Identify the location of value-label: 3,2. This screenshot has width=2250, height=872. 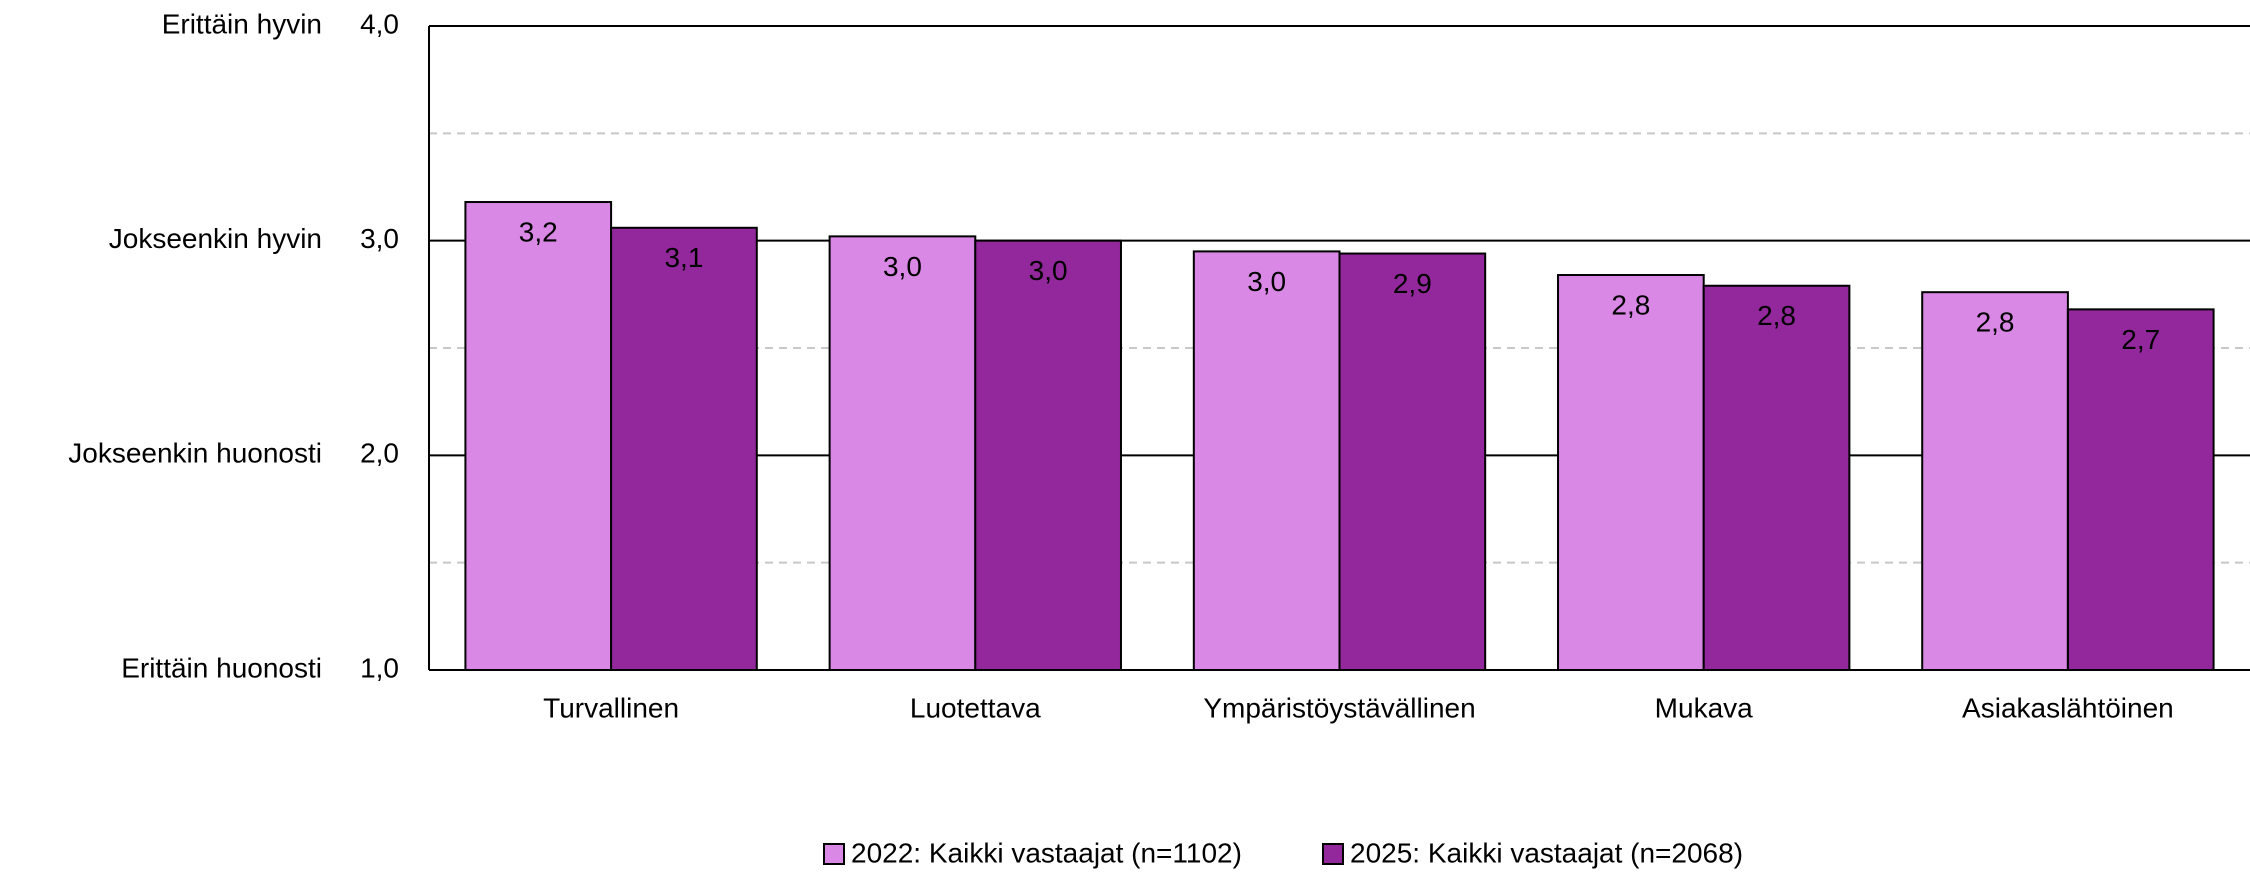
(538, 231).